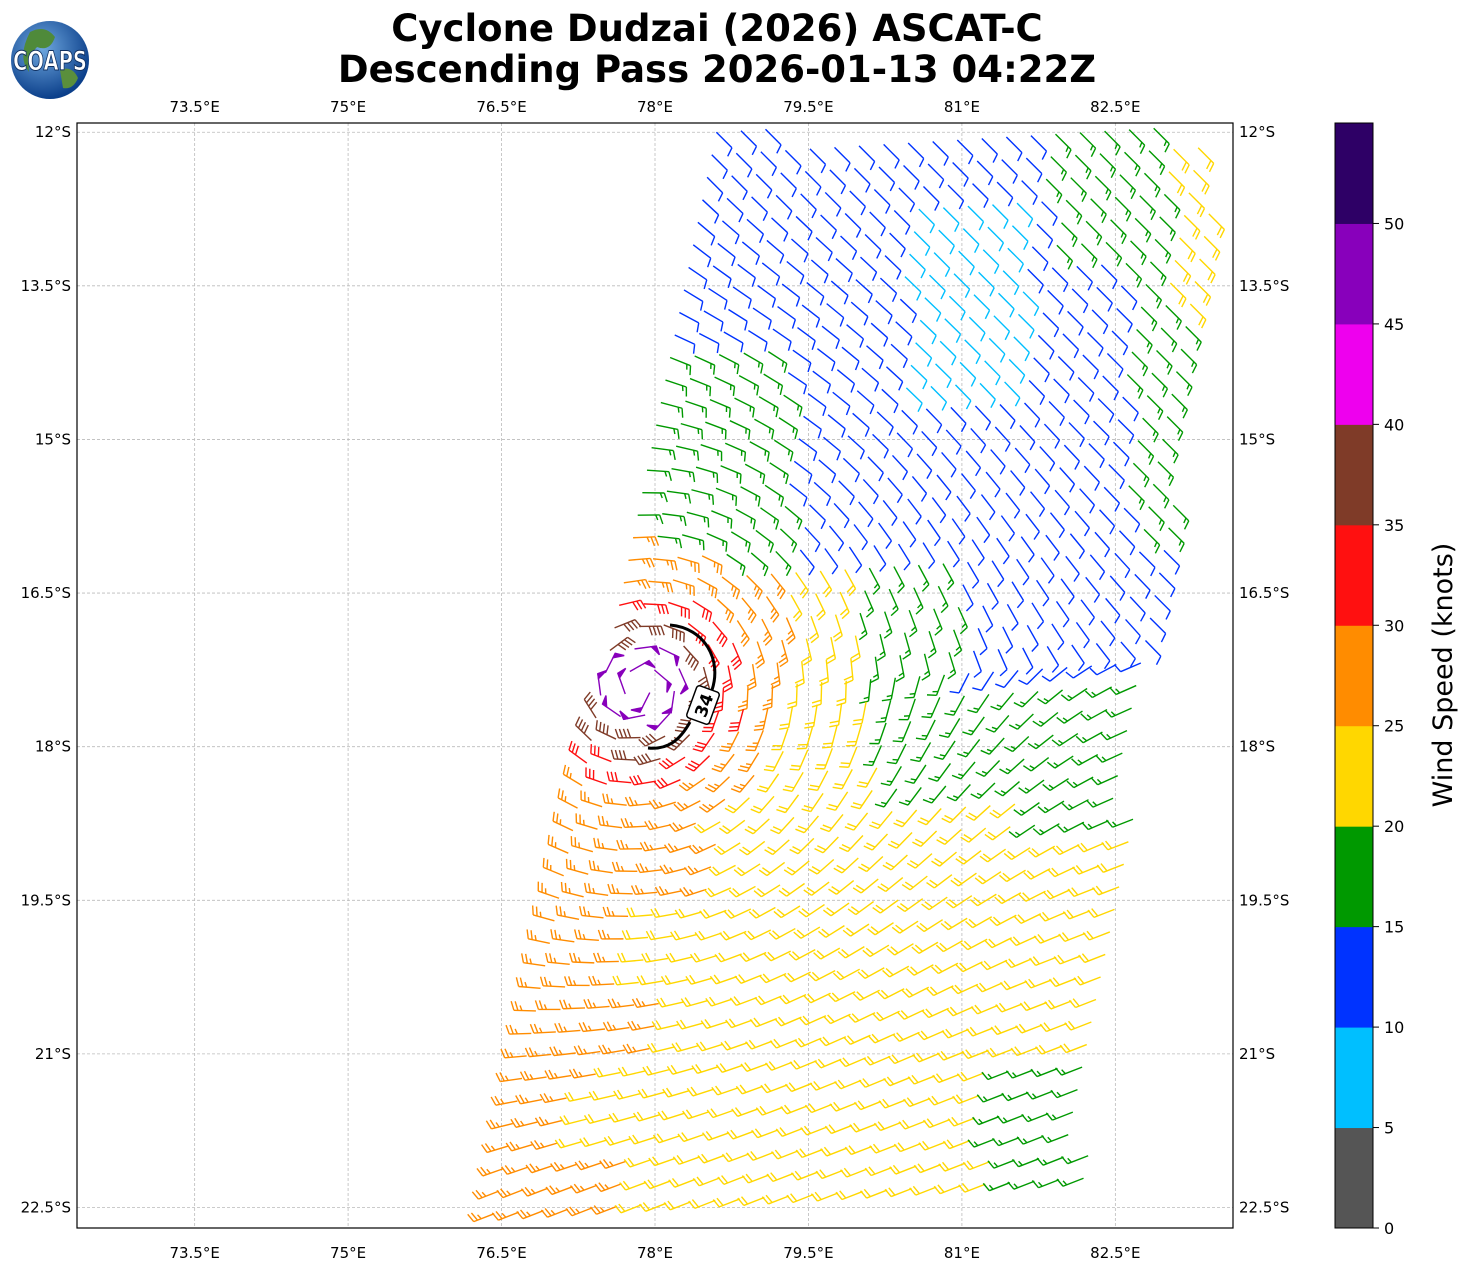 The image size is (1472, 1264). Describe the element at coordinates (53, 1054) in the screenshot. I see `lat-tick-label-left: 21°S` at that location.